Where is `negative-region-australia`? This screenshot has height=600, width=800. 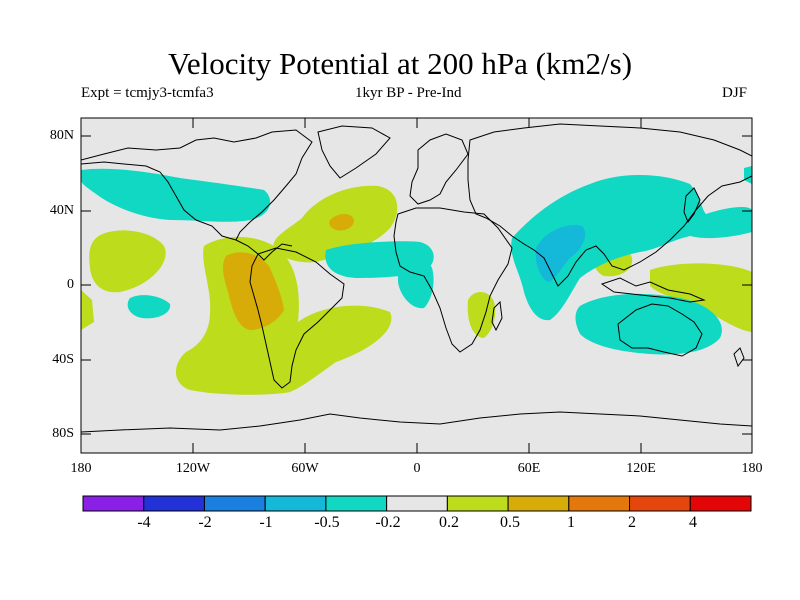 negative-region-australia is located at coordinates (648, 324).